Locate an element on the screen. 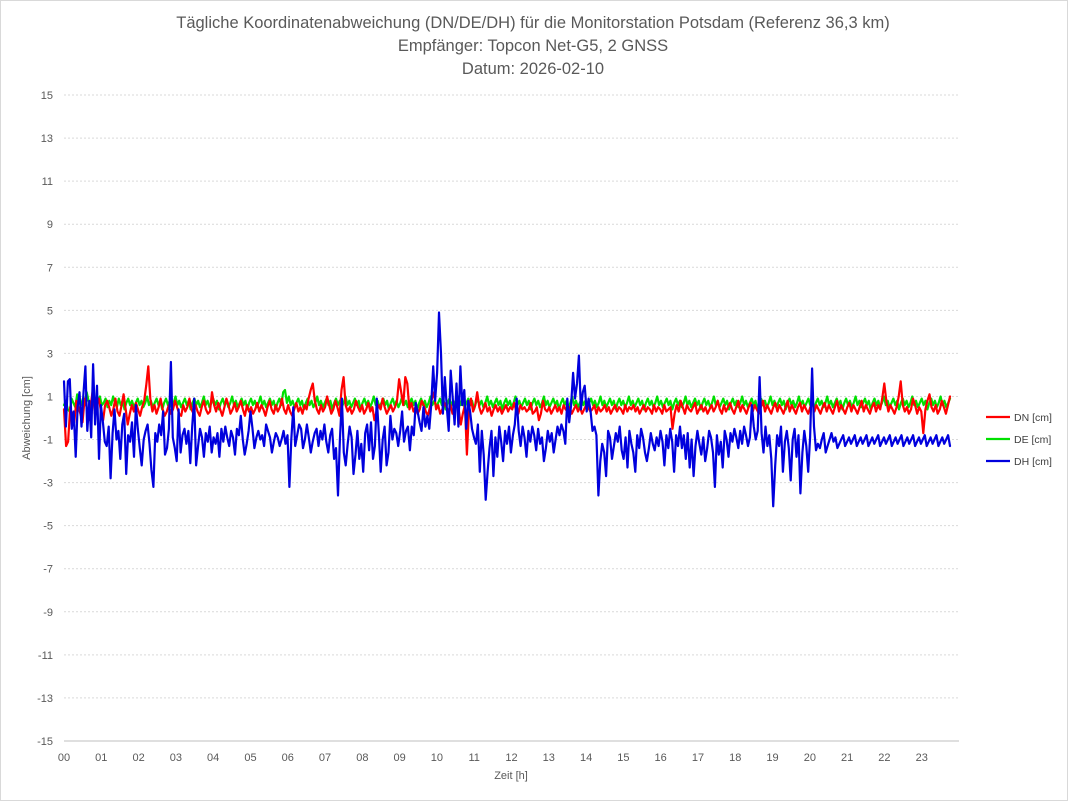 This screenshot has height=801, width=1068. y-tick-label: -5 is located at coordinates (48, 527).